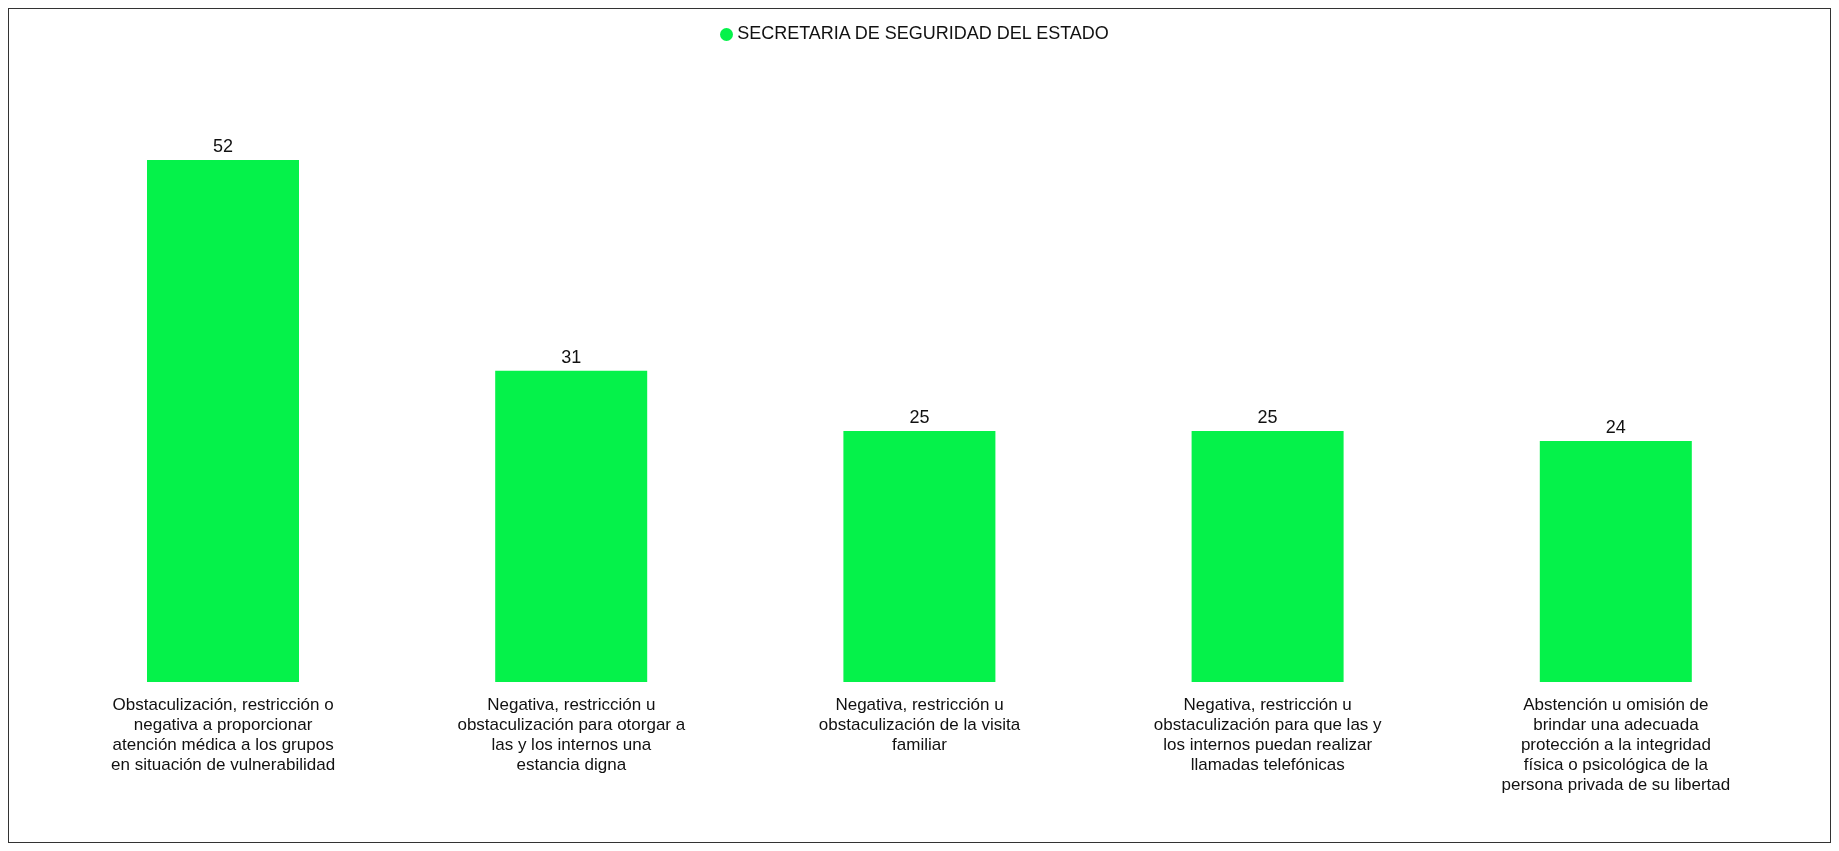 This screenshot has height=851, width=1839. What do you see at coordinates (223, 146) in the screenshot?
I see `data-label: 52` at bounding box center [223, 146].